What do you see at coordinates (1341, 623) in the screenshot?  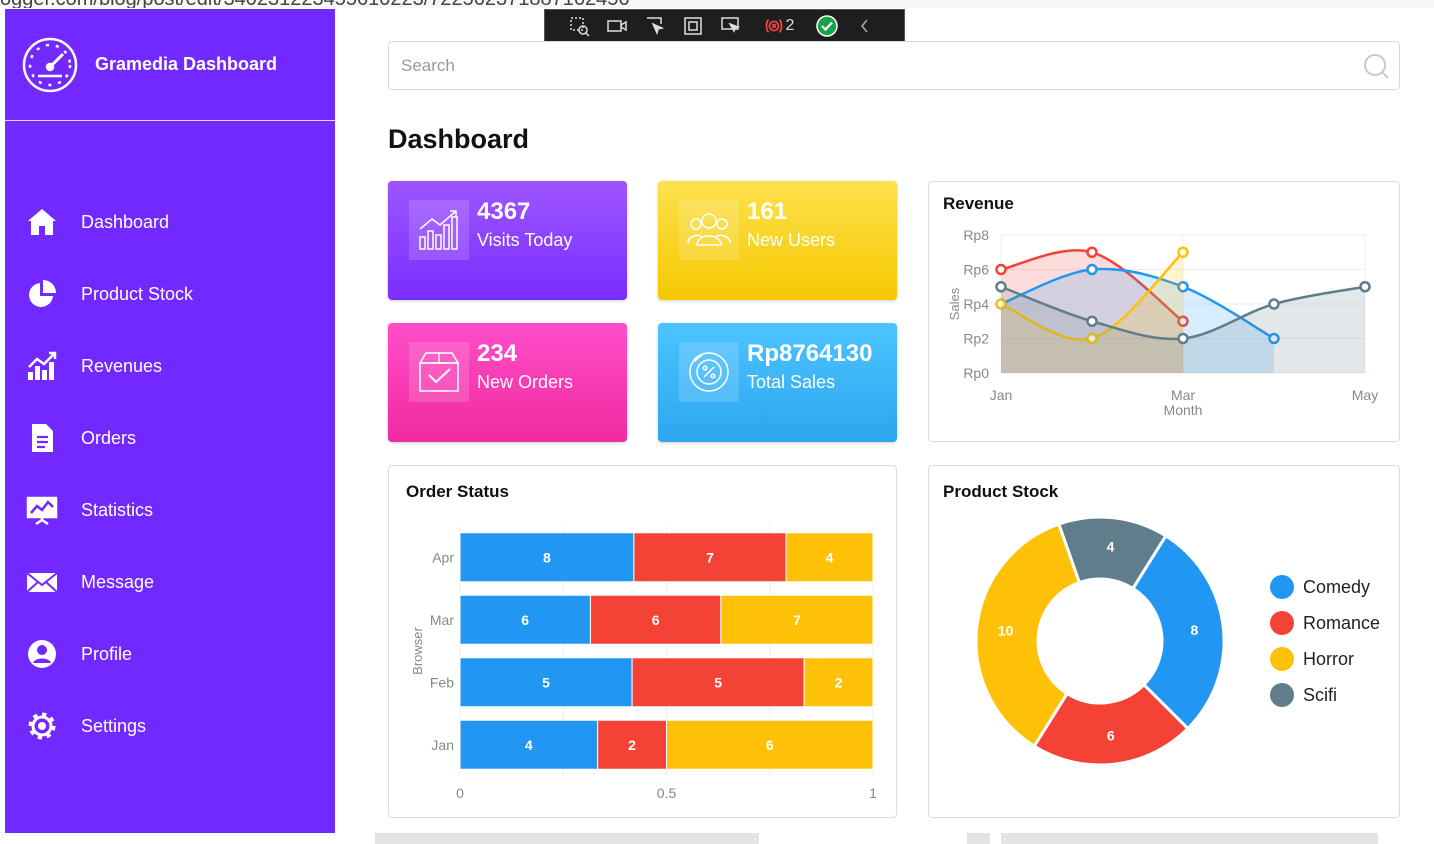 I see `legend-label: Romance` at bounding box center [1341, 623].